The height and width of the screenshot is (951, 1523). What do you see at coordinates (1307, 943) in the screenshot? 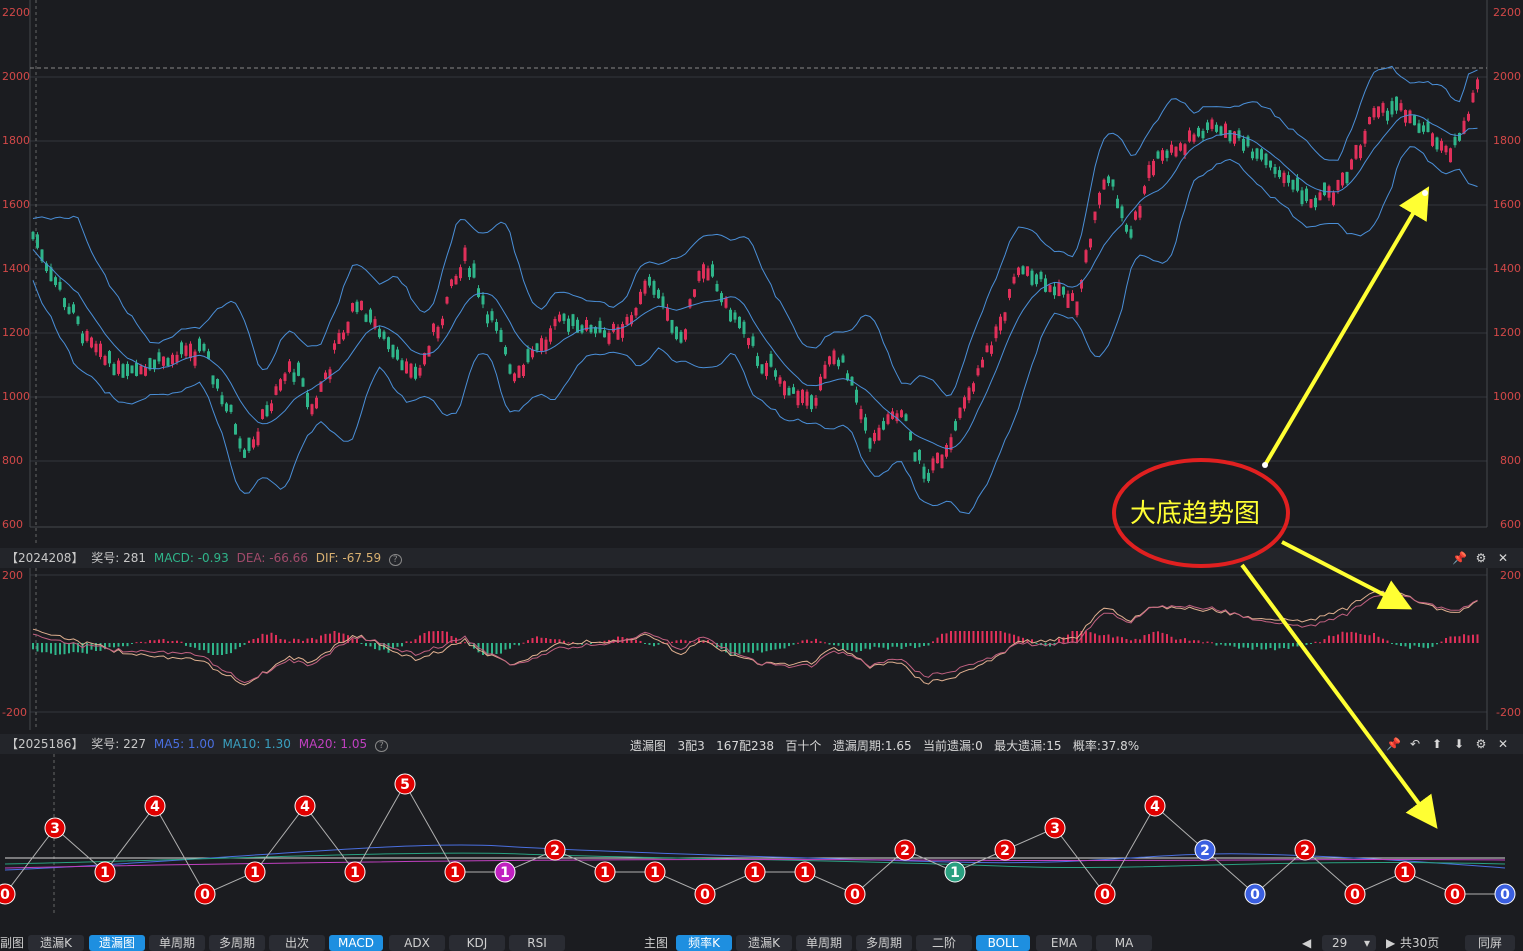
I see `prev-page-icon: ◀` at bounding box center [1307, 943].